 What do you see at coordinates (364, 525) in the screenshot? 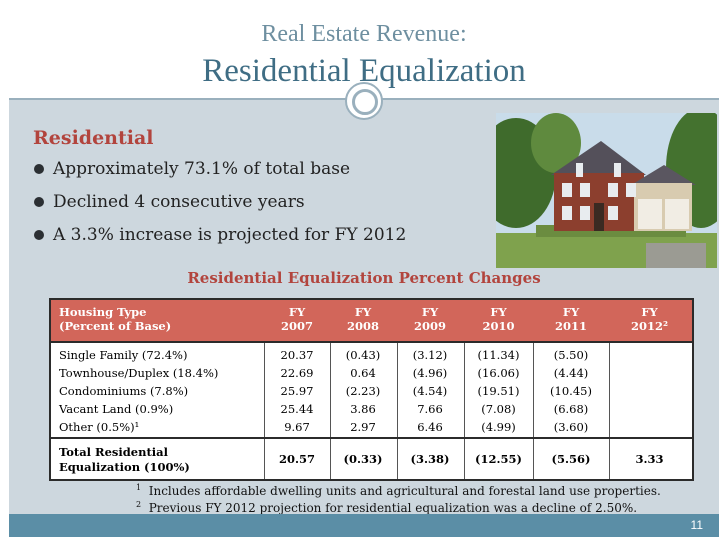
I see `footer-bar: 11` at bounding box center [364, 525].